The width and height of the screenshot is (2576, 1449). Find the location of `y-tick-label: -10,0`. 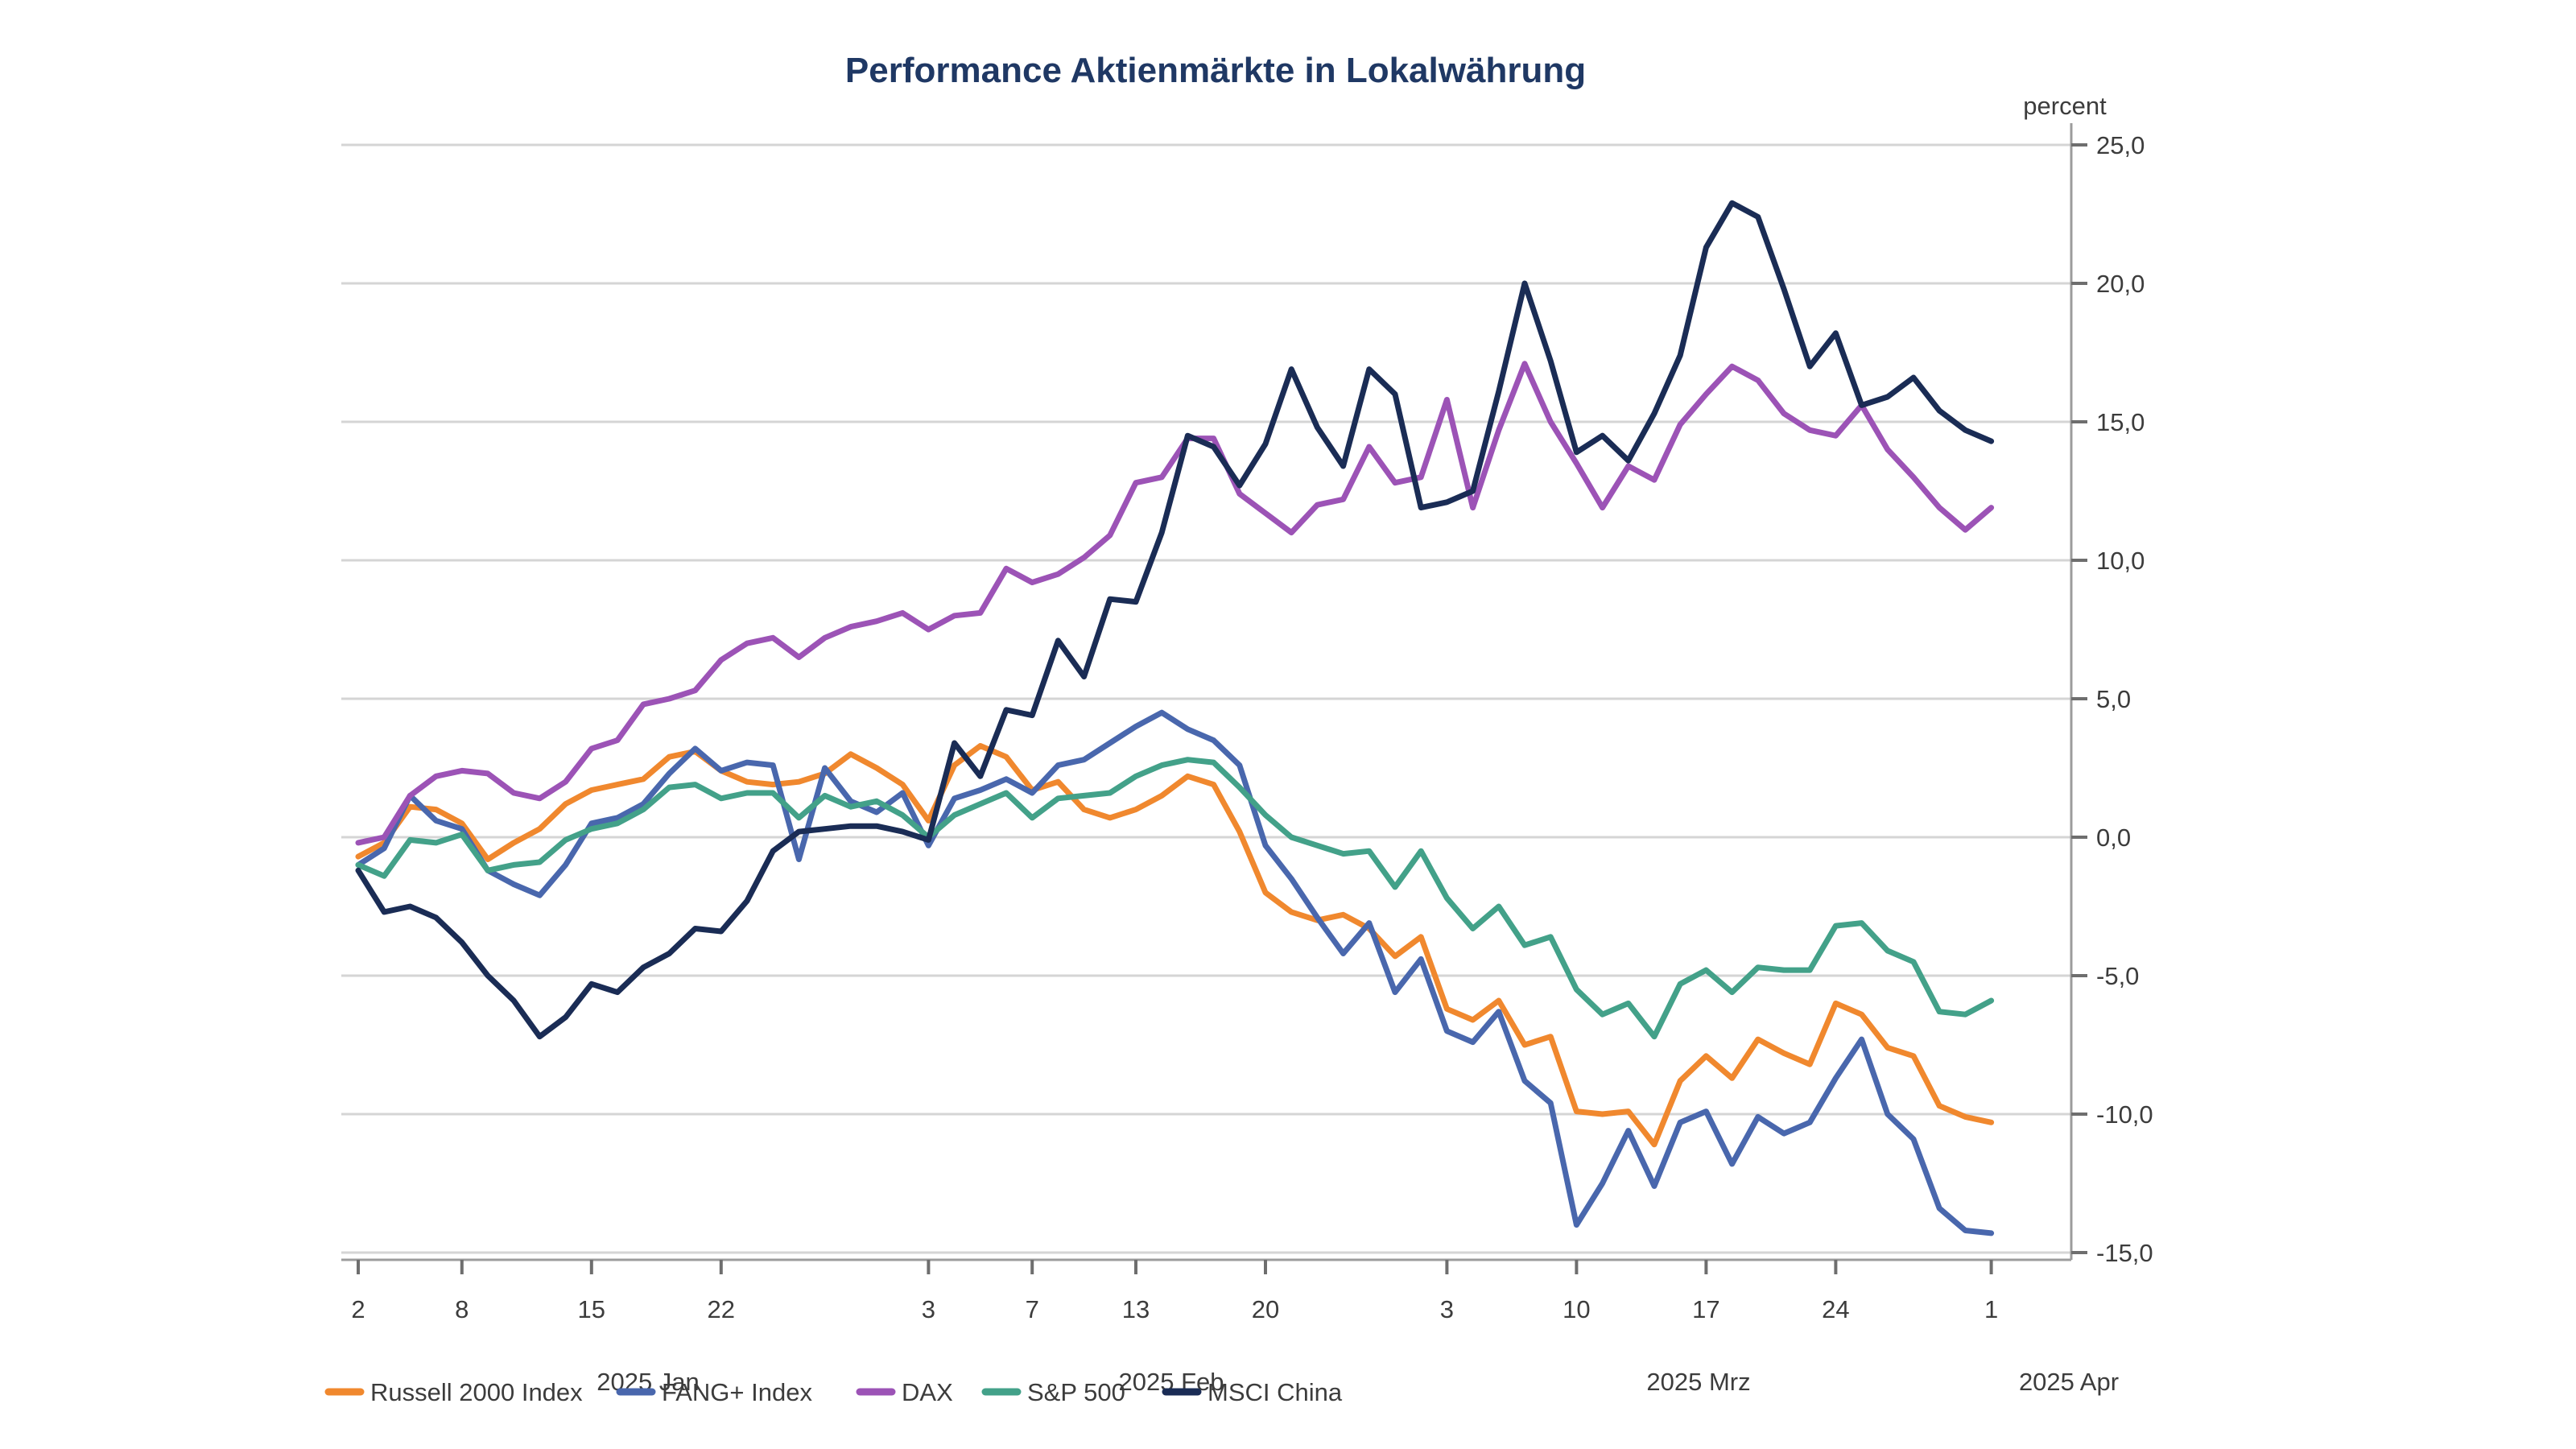

y-tick-label: -10,0 is located at coordinates (2124, 1114).